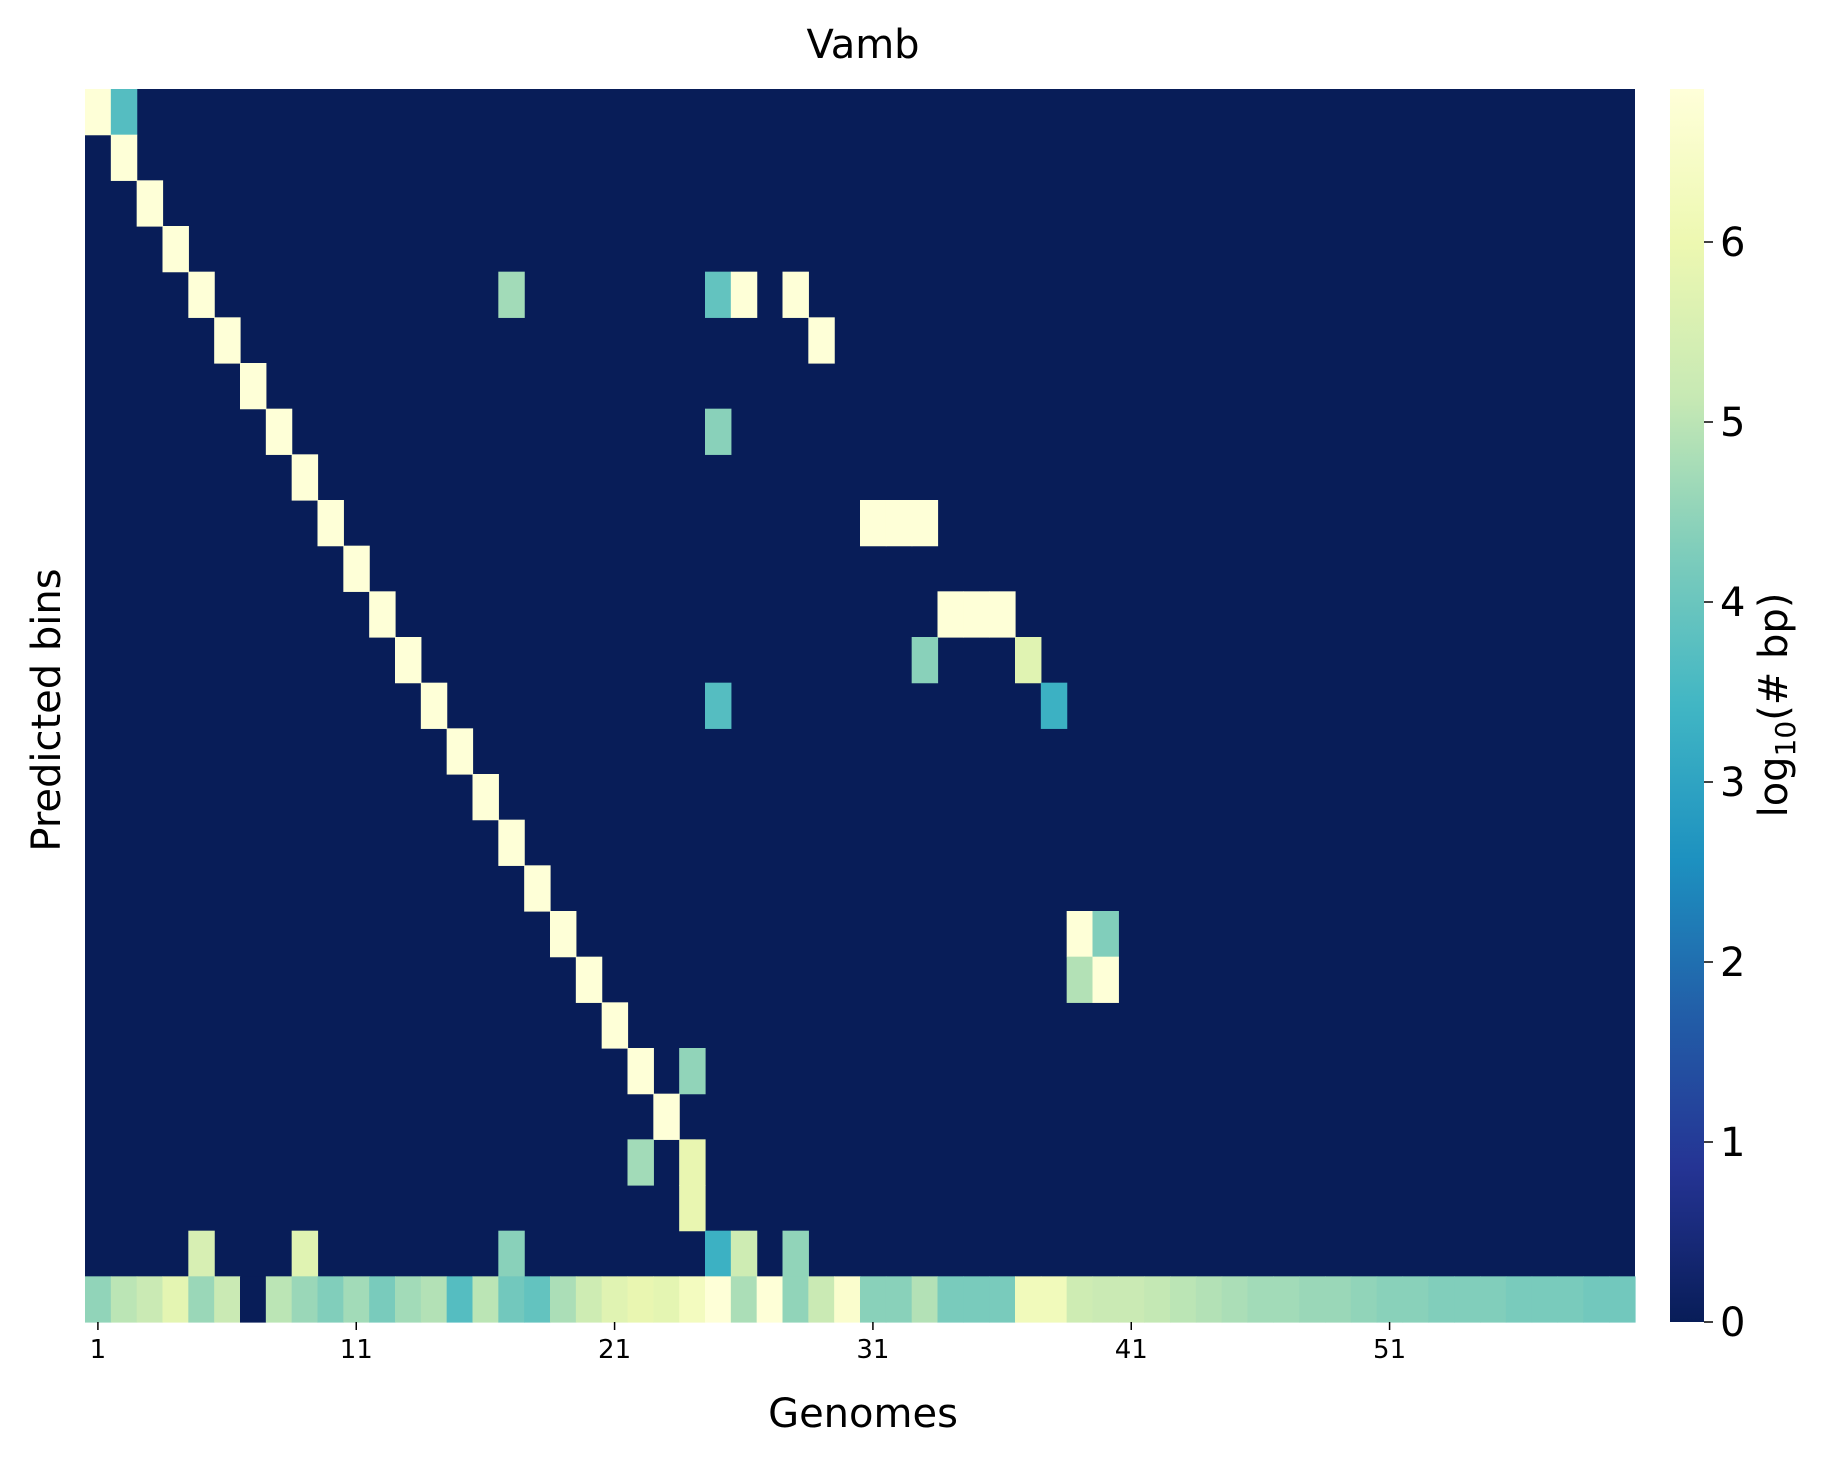  Describe the element at coordinates (47, 709) in the screenshot. I see `y-axis-label: Predicted bins` at that location.